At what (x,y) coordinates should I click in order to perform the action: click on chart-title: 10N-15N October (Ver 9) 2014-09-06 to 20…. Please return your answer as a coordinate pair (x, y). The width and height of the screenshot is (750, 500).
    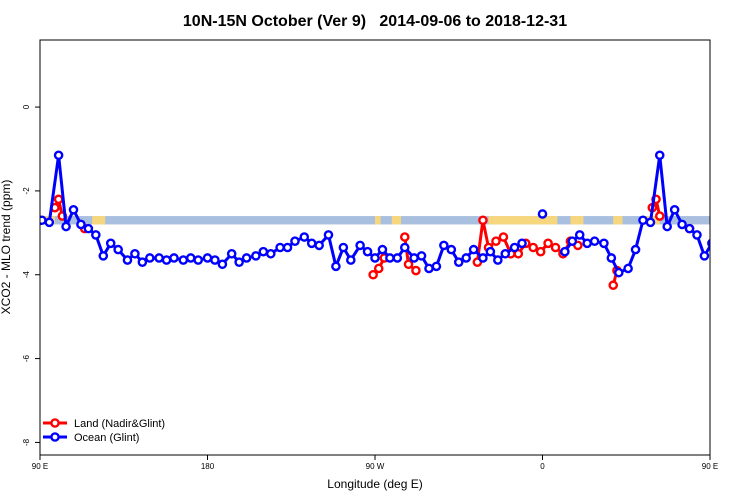
    Looking at the image, I should click on (375, 21).